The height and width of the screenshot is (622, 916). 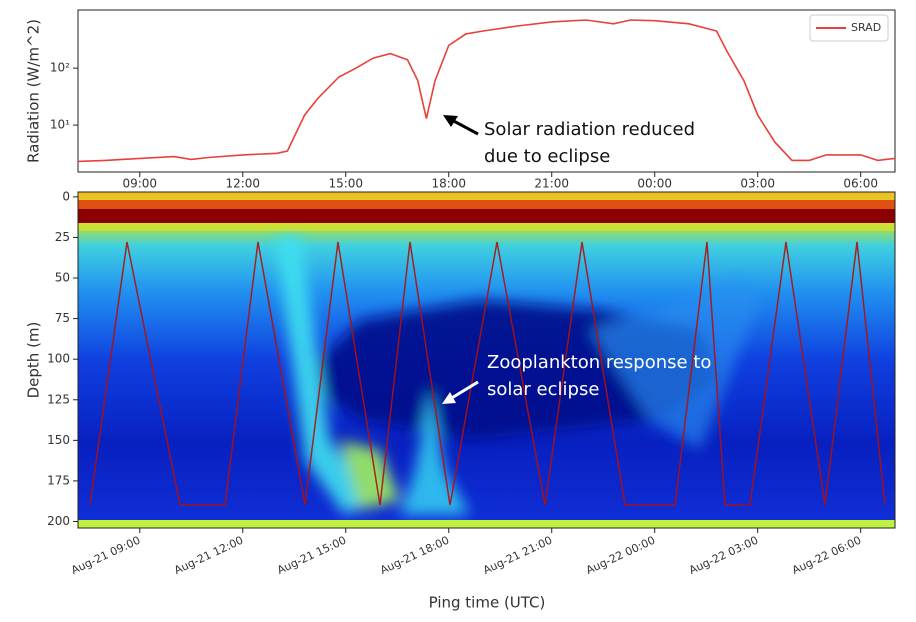 I want to click on y-tick-label: 200, so click(x=58, y=521).